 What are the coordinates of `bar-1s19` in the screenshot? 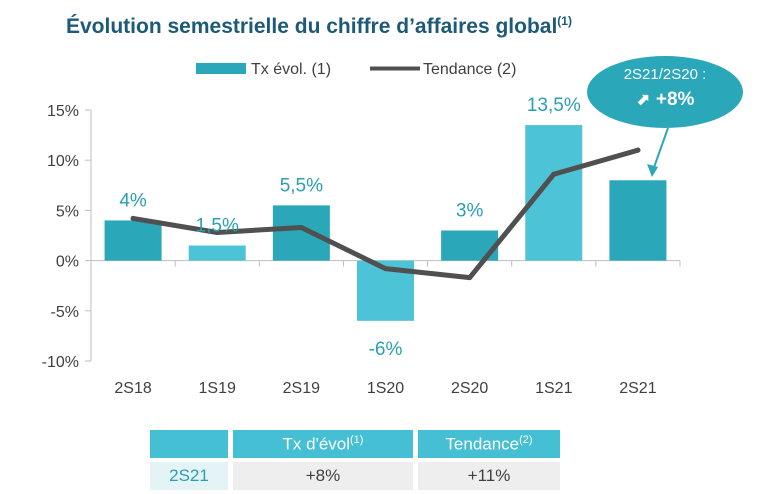 It's located at (217, 253).